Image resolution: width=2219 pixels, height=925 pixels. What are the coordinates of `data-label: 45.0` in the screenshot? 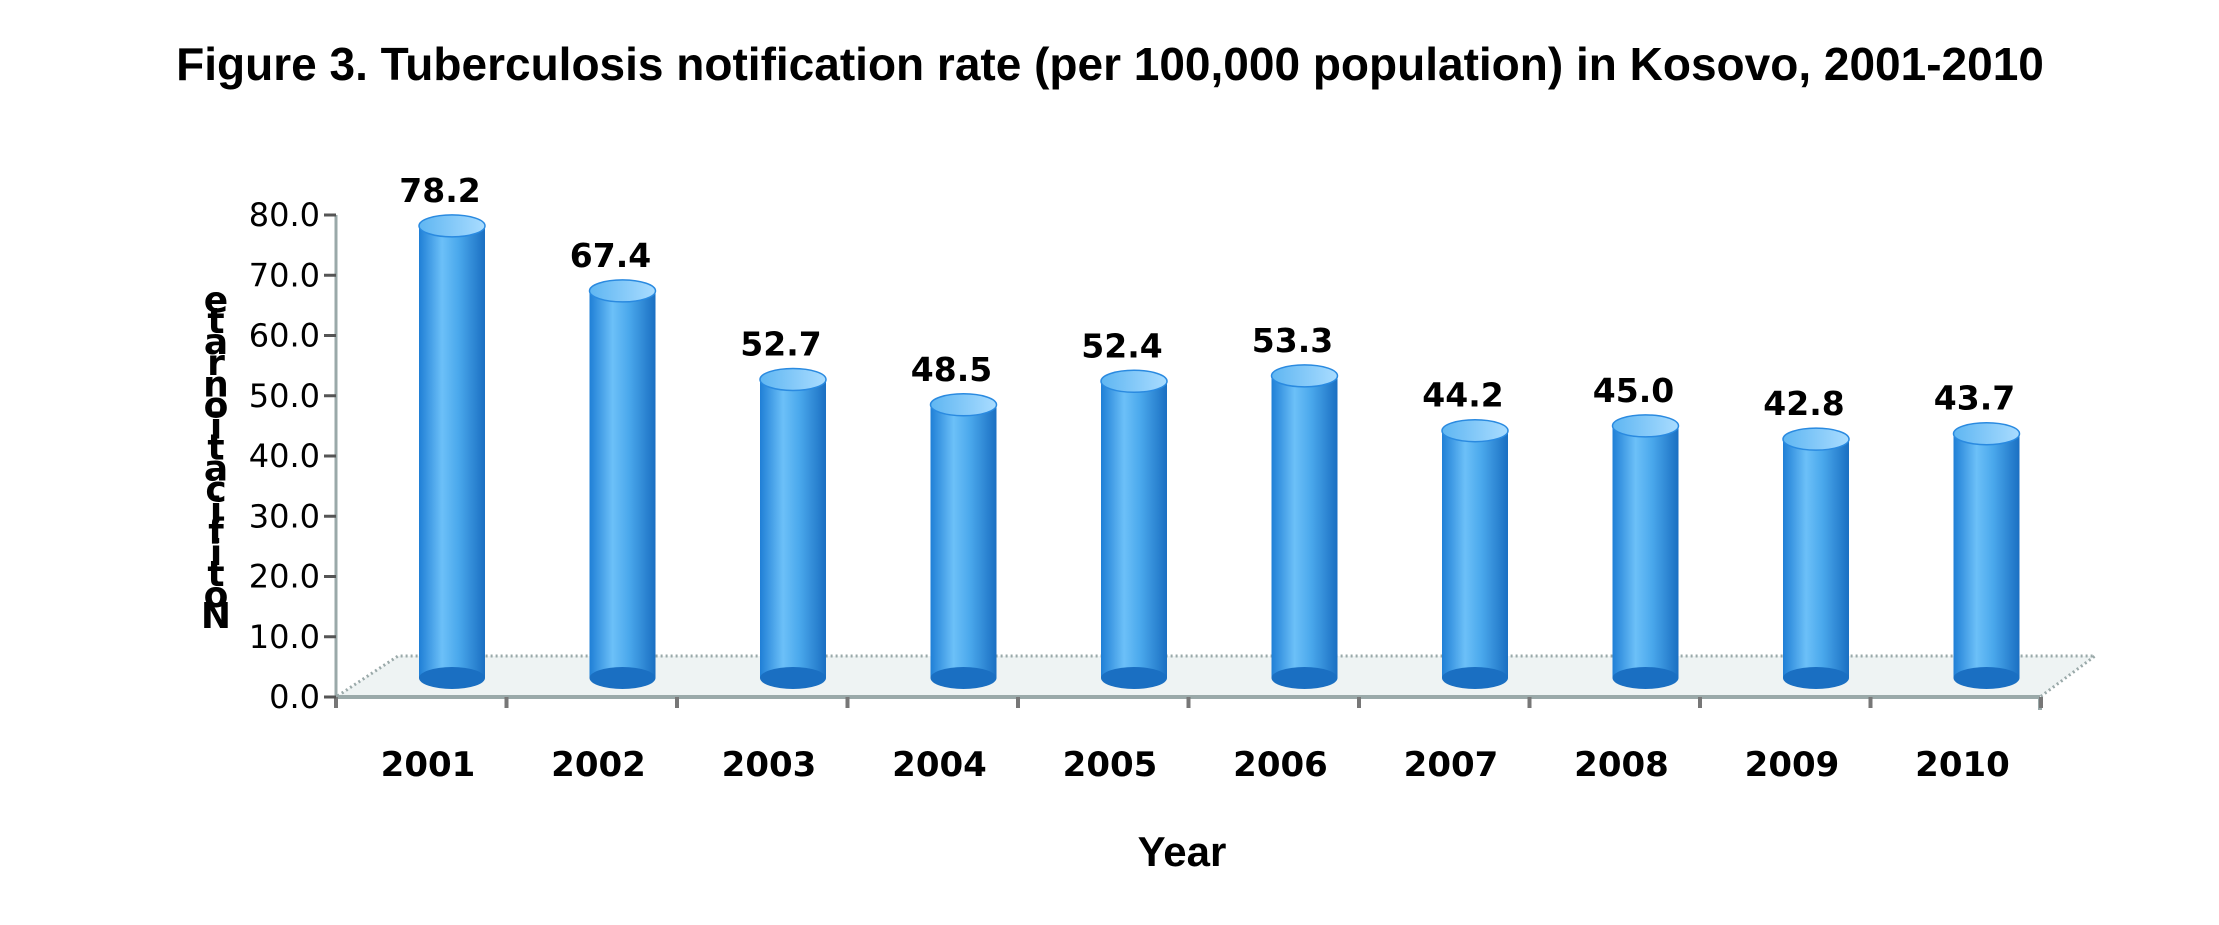 It's located at (1633, 390).